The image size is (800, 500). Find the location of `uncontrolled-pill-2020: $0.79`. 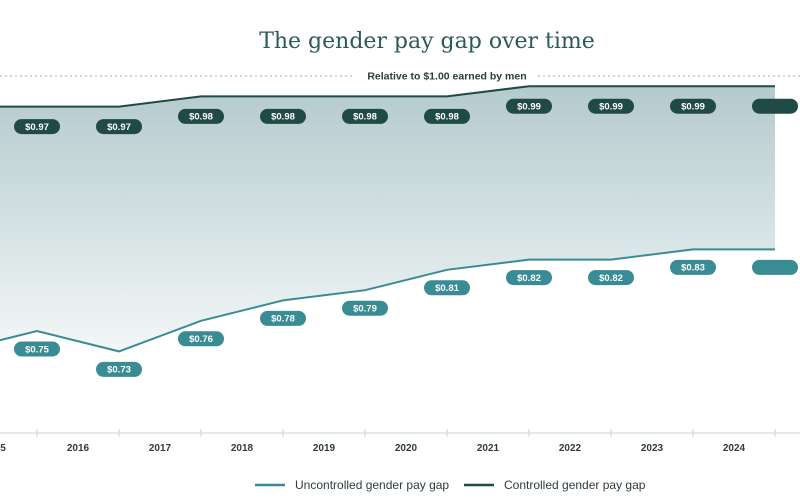

uncontrolled-pill-2020: $0.79 is located at coordinates (365, 308).